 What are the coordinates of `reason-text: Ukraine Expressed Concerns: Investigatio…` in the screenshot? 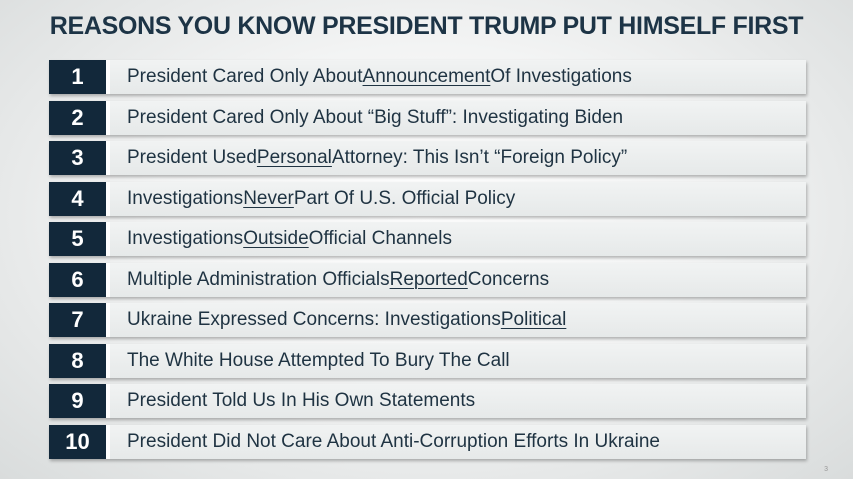 It's located at (458, 320).